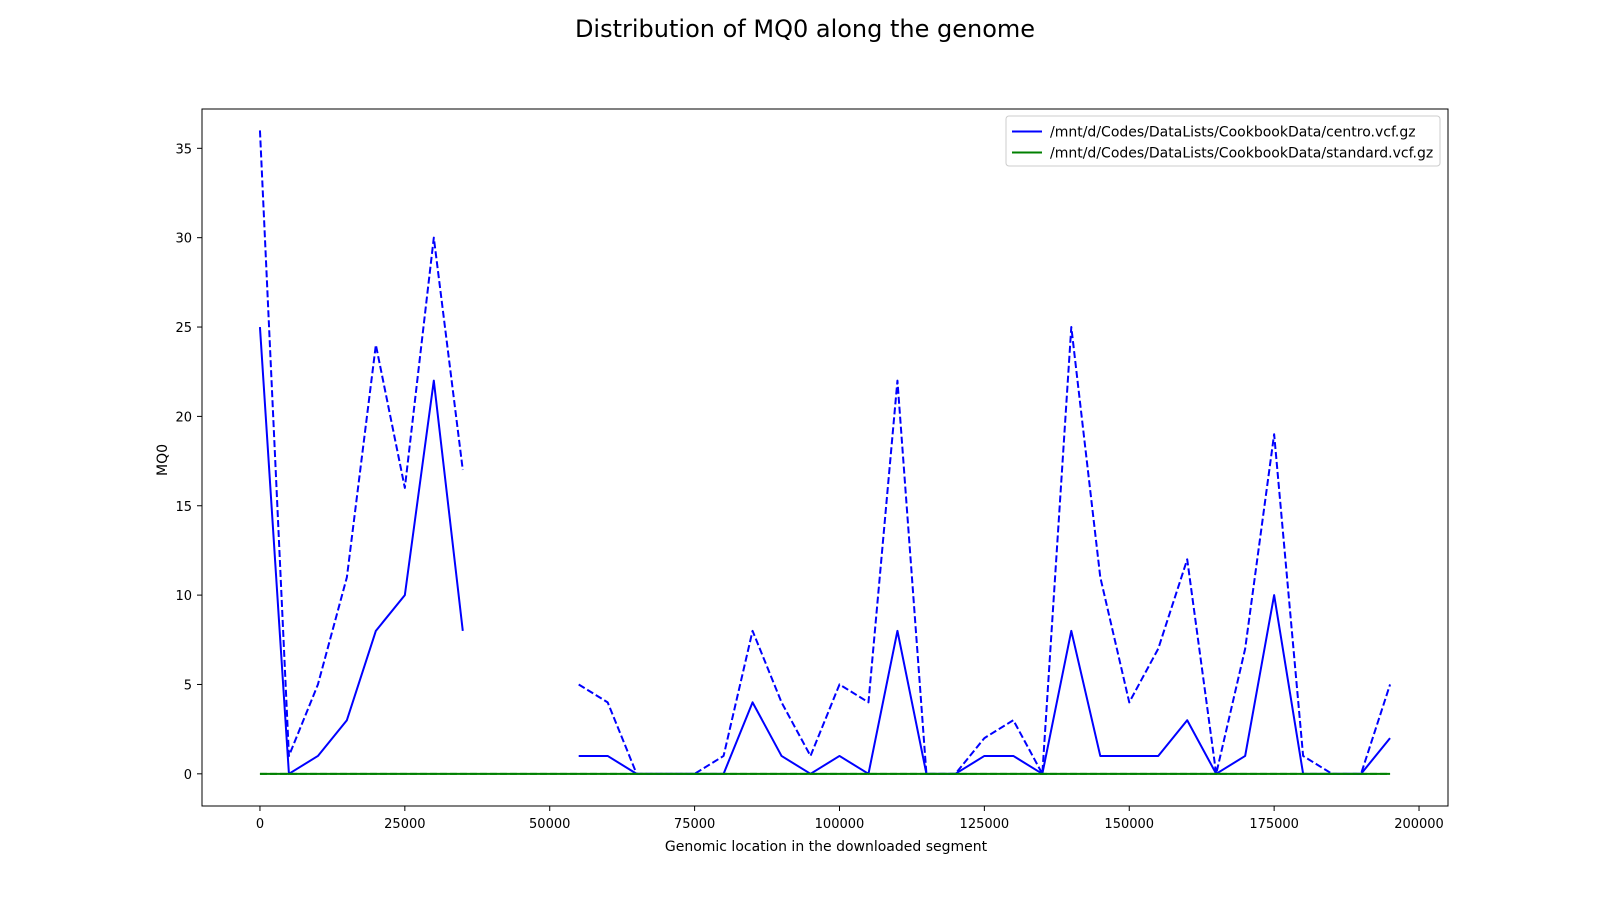  I want to click on y-tick-label: 5, so click(188, 685).